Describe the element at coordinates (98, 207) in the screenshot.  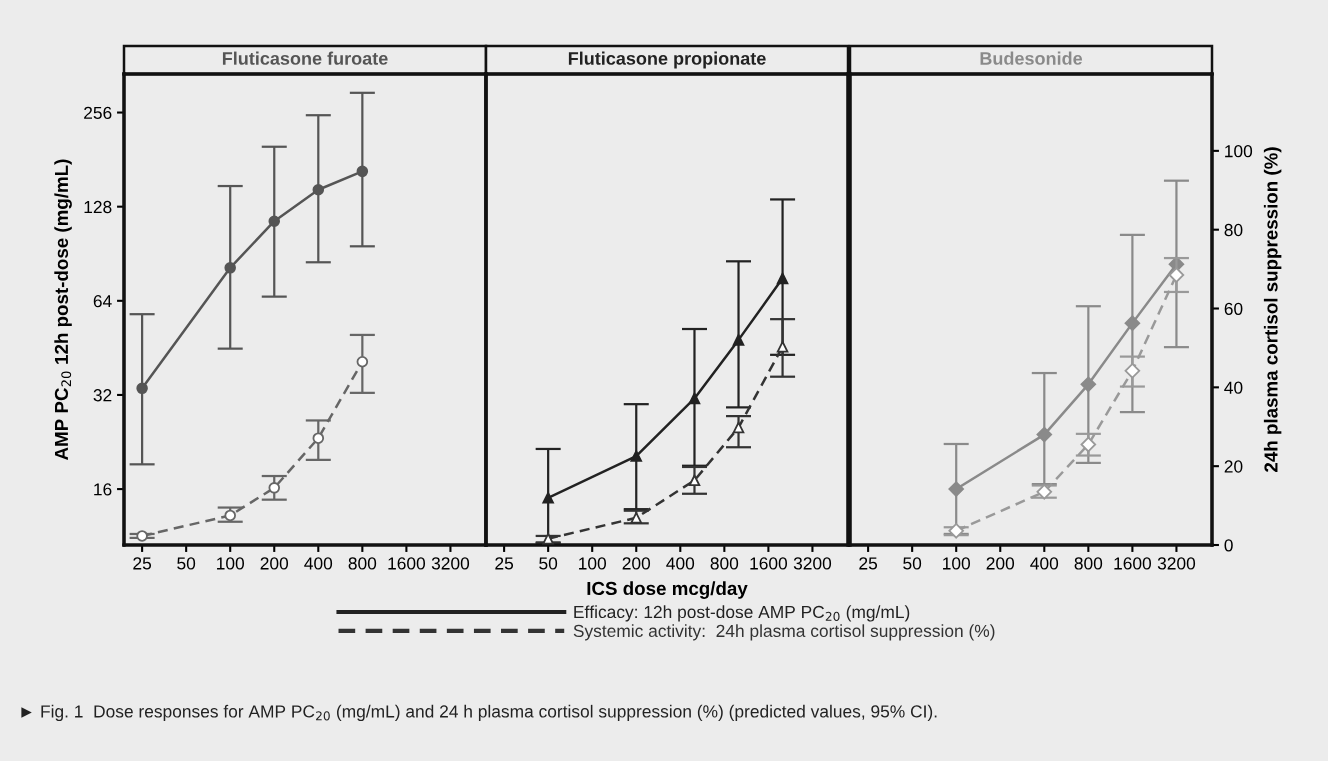
I see `y-tick-label: 128` at that location.